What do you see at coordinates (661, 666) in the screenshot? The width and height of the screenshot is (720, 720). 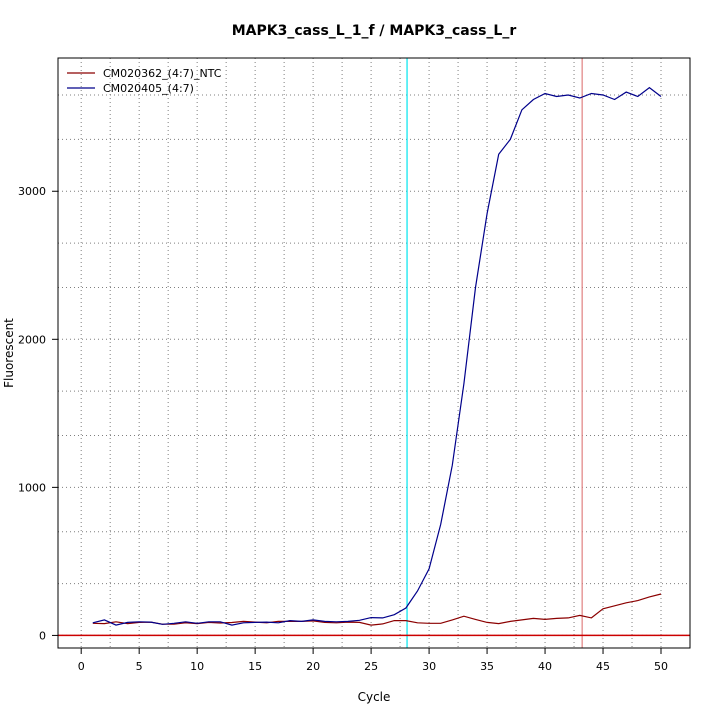 I see `x-tick-label: 50` at bounding box center [661, 666].